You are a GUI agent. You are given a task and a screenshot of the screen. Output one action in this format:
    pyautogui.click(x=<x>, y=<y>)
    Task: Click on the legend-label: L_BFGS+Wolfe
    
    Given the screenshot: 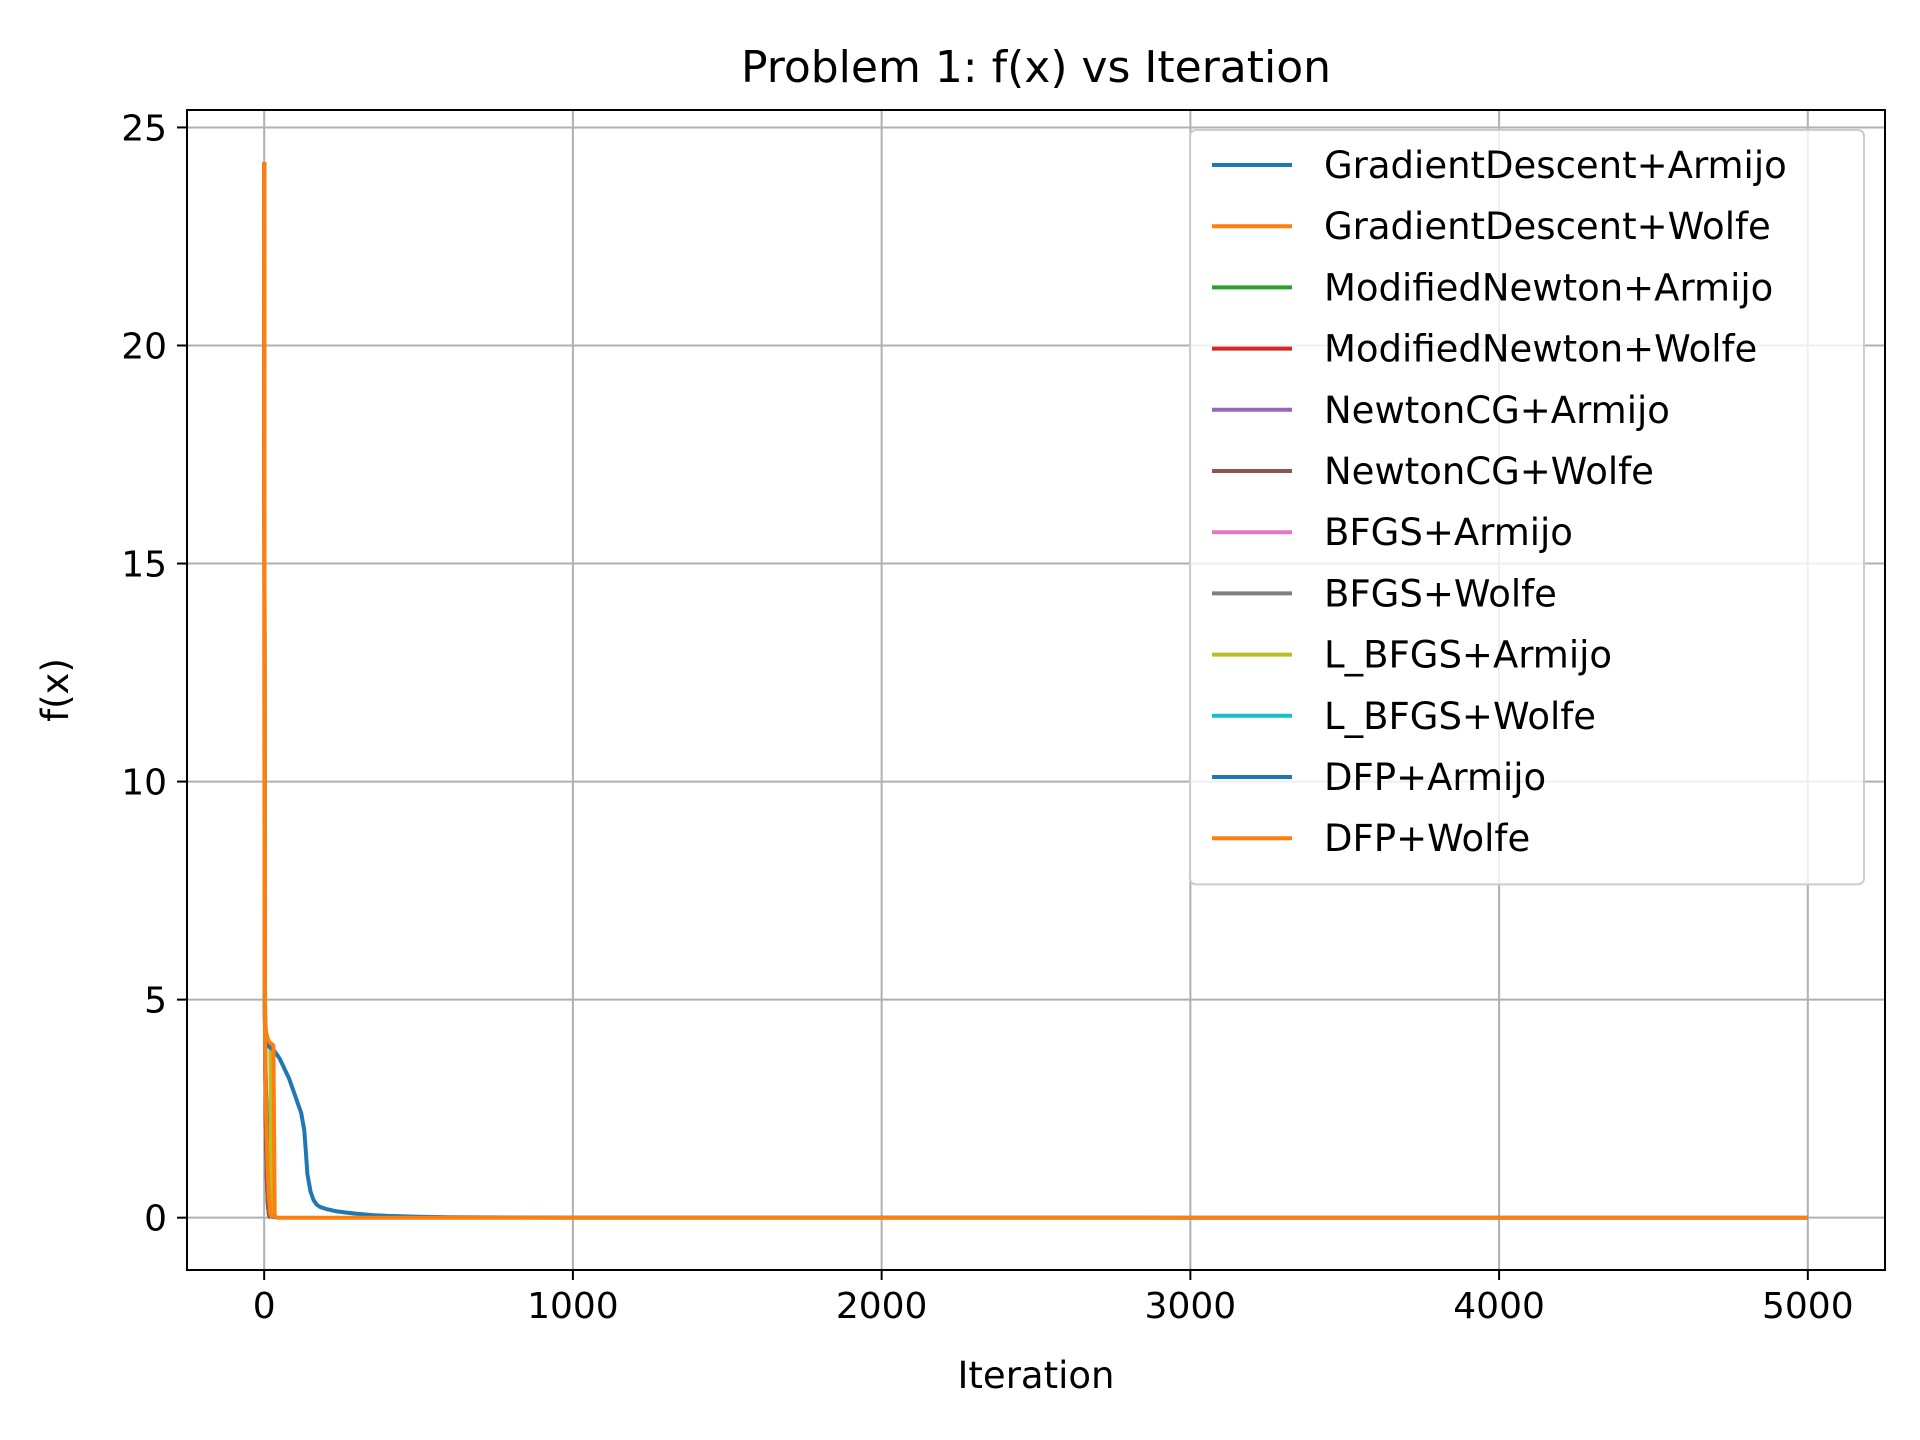 What is the action you would take?
    pyautogui.click(x=1460, y=716)
    